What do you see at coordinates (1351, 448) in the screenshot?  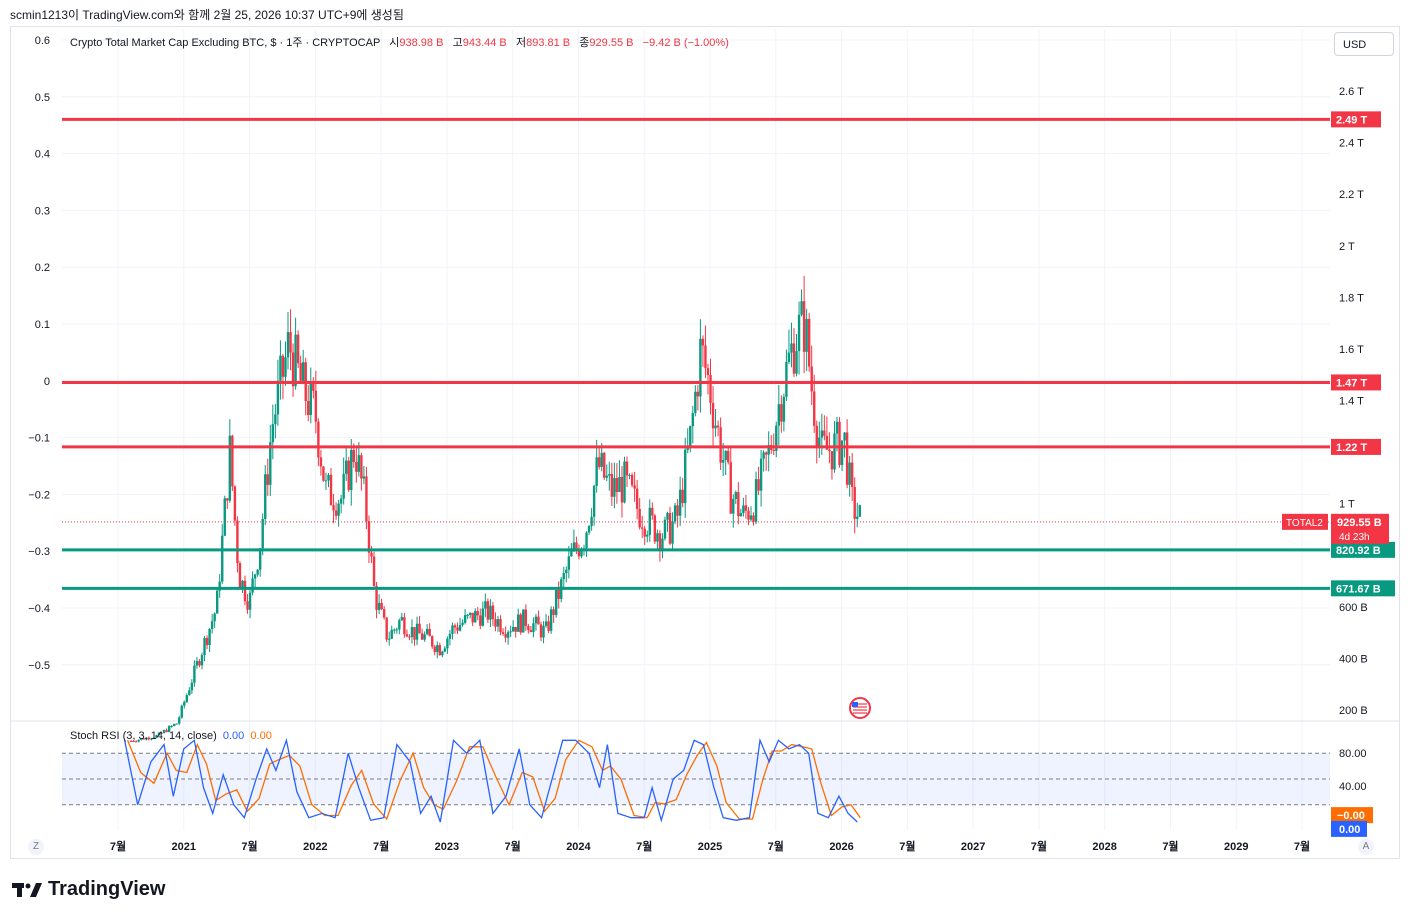 I see `resistance-tag-label: 1.22 T` at bounding box center [1351, 448].